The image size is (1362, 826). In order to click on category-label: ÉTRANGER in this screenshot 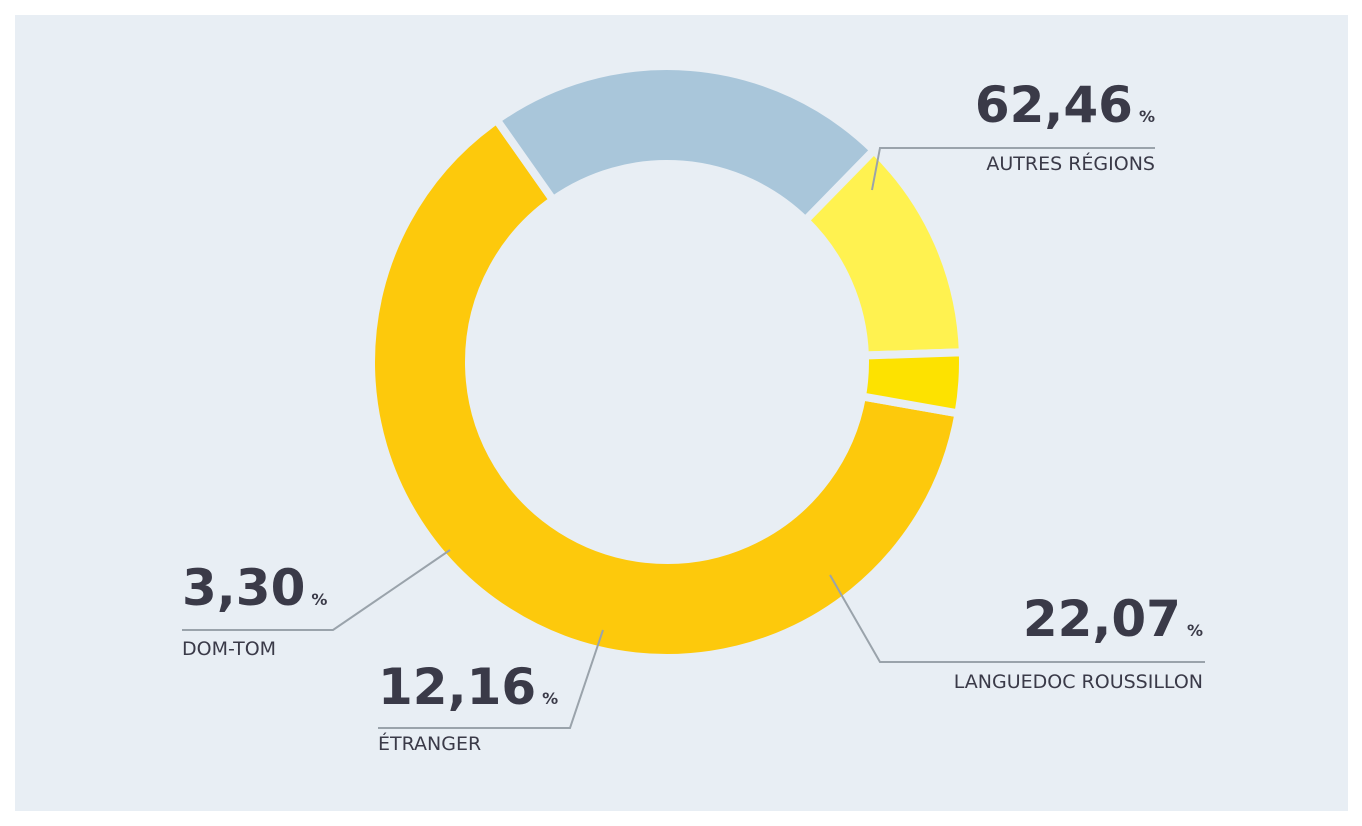, I will do `click(429, 743)`.